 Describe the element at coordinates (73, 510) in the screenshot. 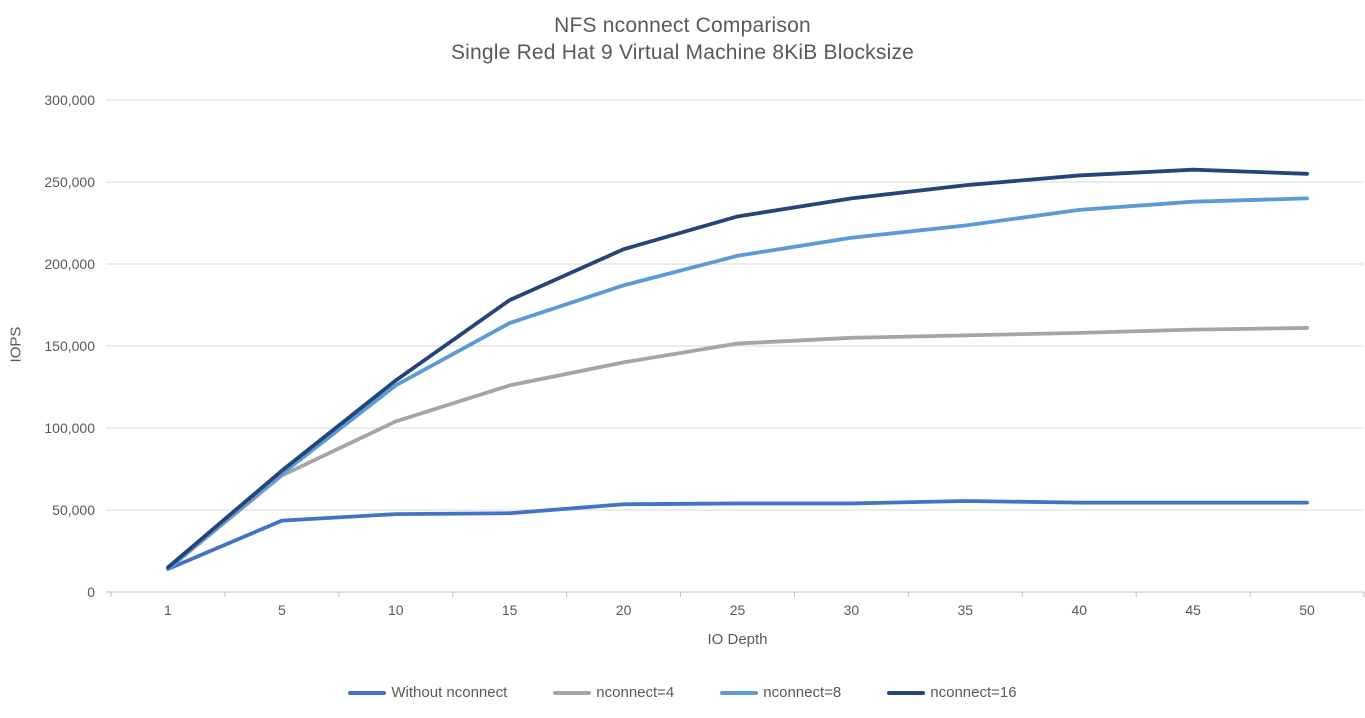

I see `y-tick-label: 50,000` at that location.